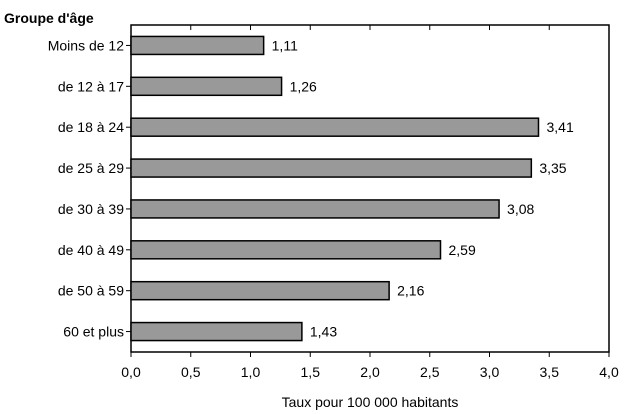 This screenshot has width=628, height=414. I want to click on x-tick-label: 2,5, so click(430, 372).